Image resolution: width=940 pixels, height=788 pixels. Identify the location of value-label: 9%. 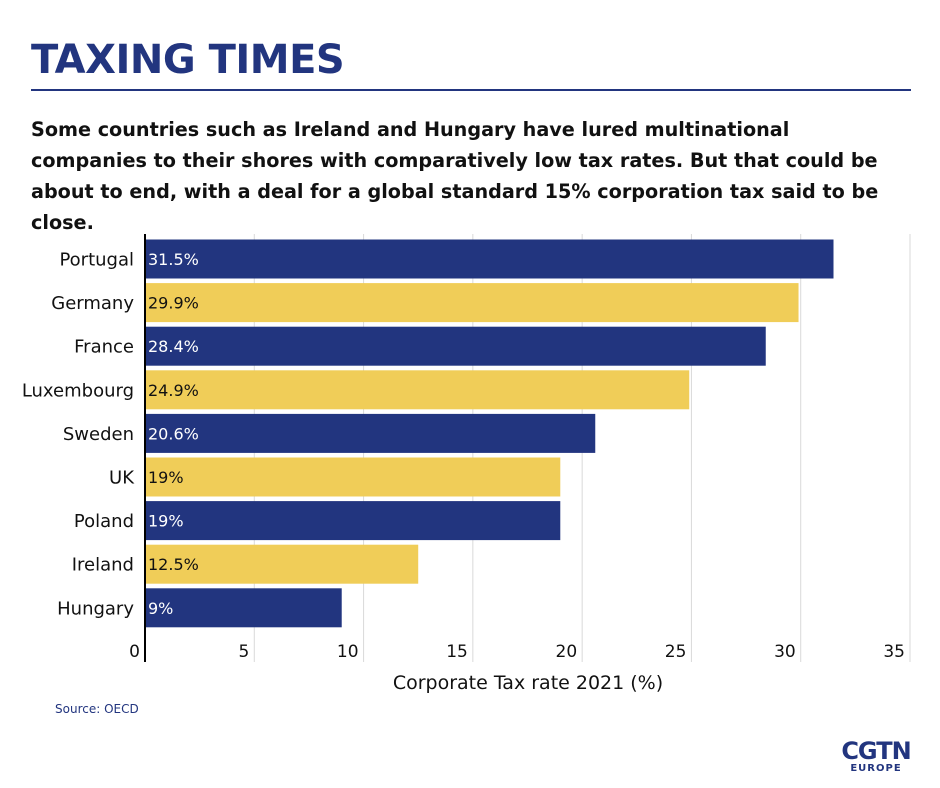
(160, 608).